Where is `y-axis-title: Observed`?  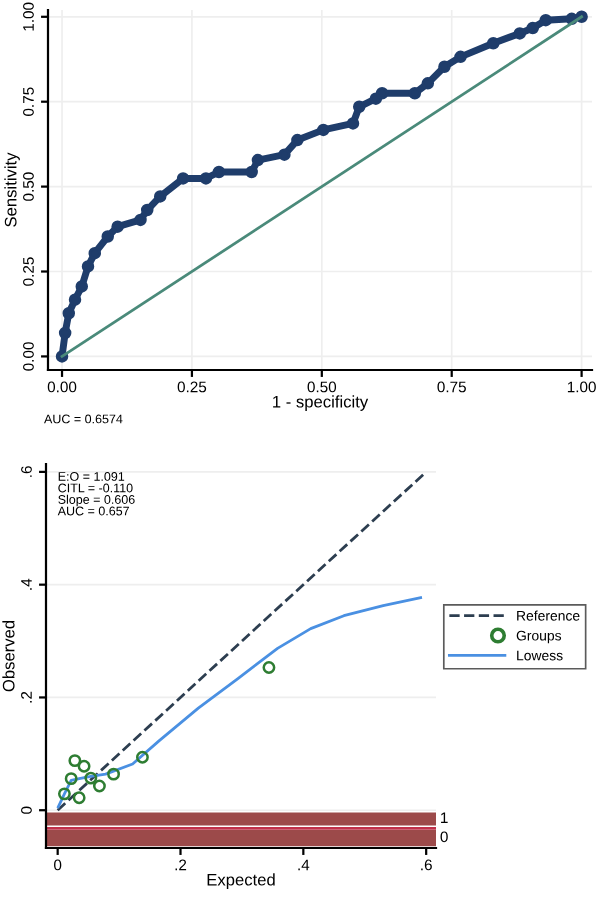
y-axis-title: Observed is located at coordinates (8, 656).